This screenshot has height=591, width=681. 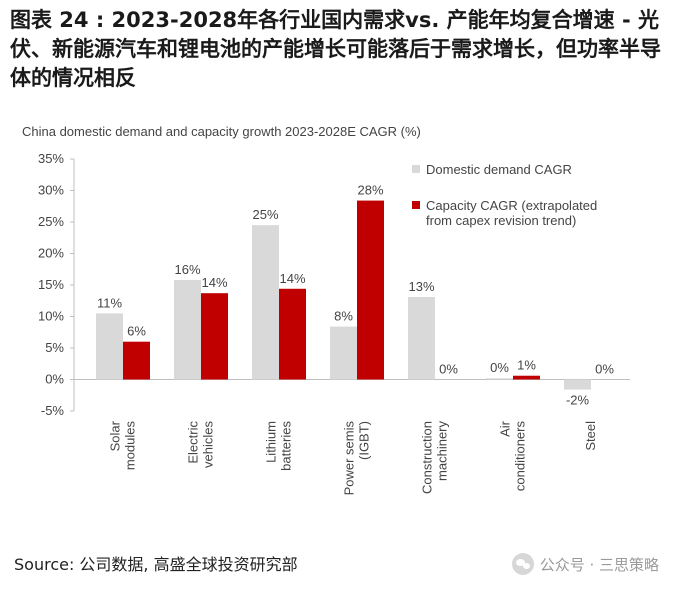 I want to click on y-tick-label: 25%, so click(x=51, y=221).